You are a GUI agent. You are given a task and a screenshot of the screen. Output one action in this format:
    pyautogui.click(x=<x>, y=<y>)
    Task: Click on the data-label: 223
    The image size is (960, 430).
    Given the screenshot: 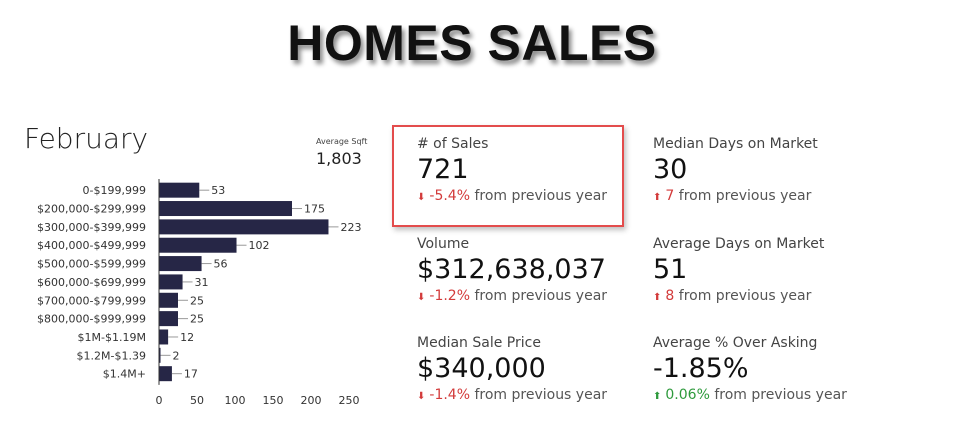 What is the action you would take?
    pyautogui.click(x=350, y=227)
    